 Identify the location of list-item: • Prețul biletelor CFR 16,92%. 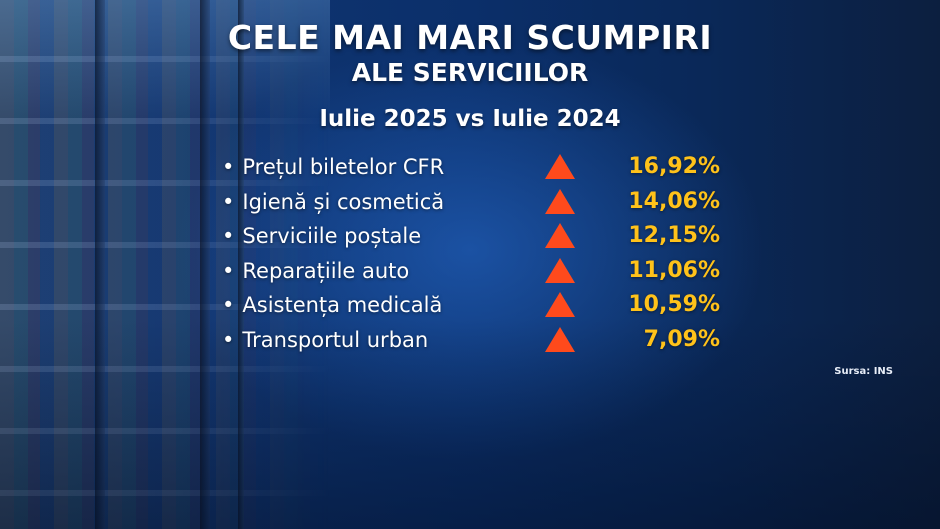
(482, 167).